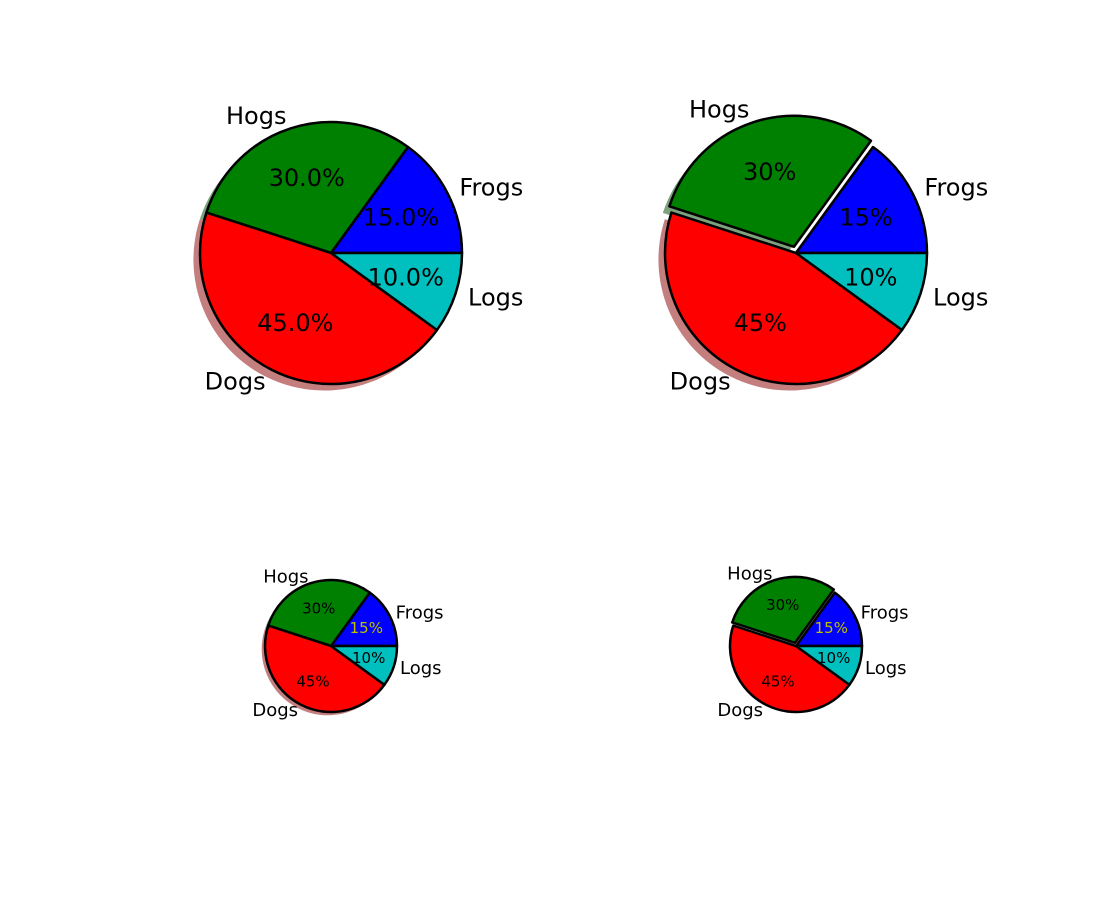  What do you see at coordinates (401, 217) in the screenshot?
I see `pie-percent-label: 15.0%` at bounding box center [401, 217].